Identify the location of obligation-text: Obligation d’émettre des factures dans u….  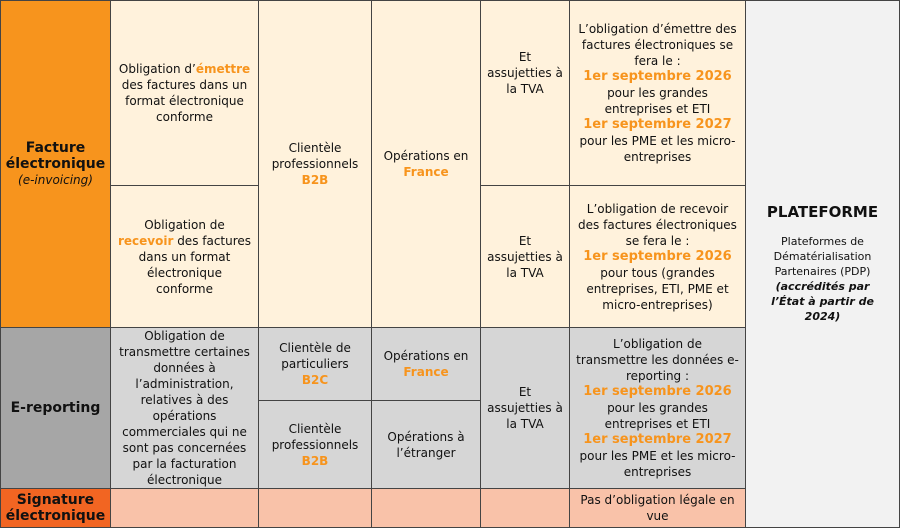
(184, 93).